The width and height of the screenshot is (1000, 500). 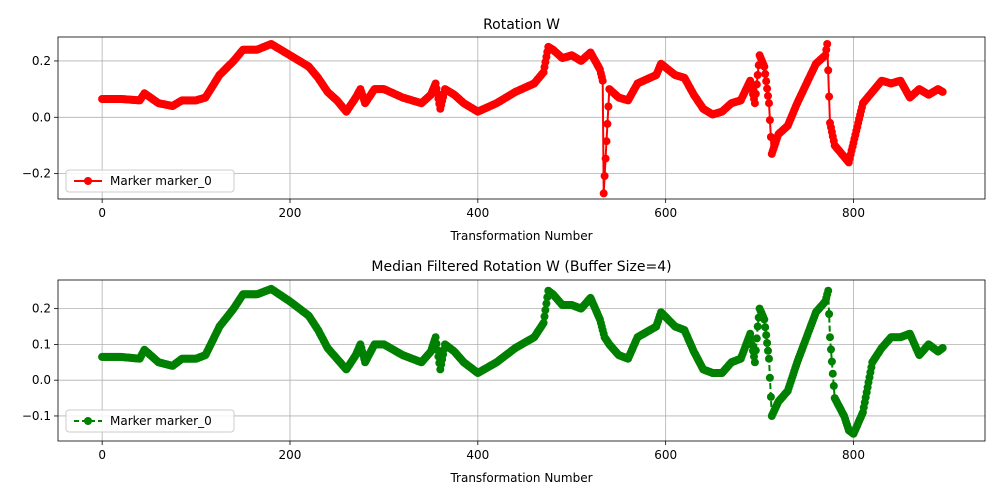 I want to click on y-tick-label: −0.1, so click(x=36, y=416).